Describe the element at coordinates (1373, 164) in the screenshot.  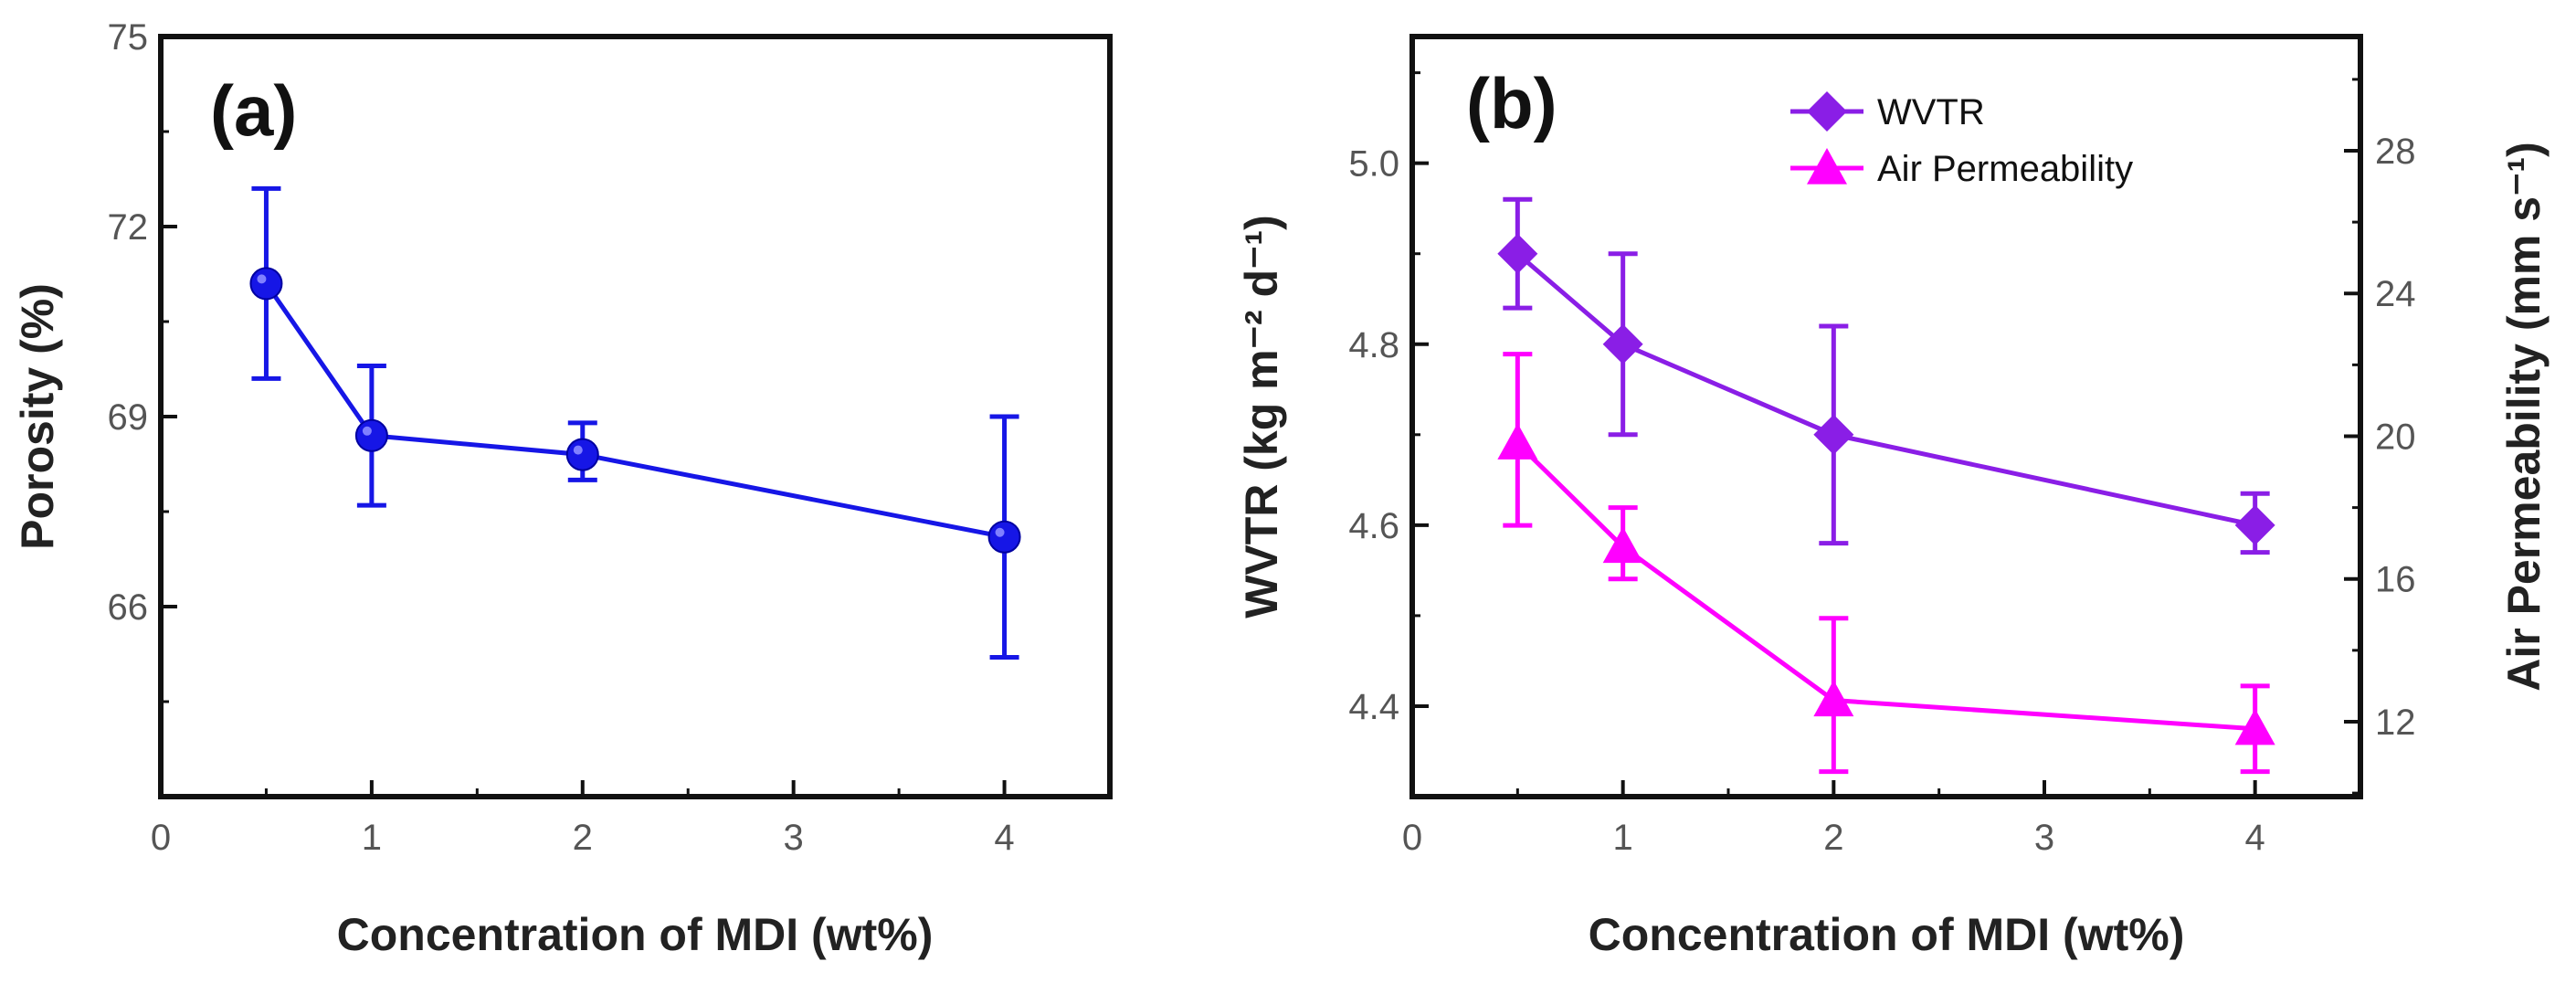
I see `panel-b-y-tick-label: 5.0` at that location.